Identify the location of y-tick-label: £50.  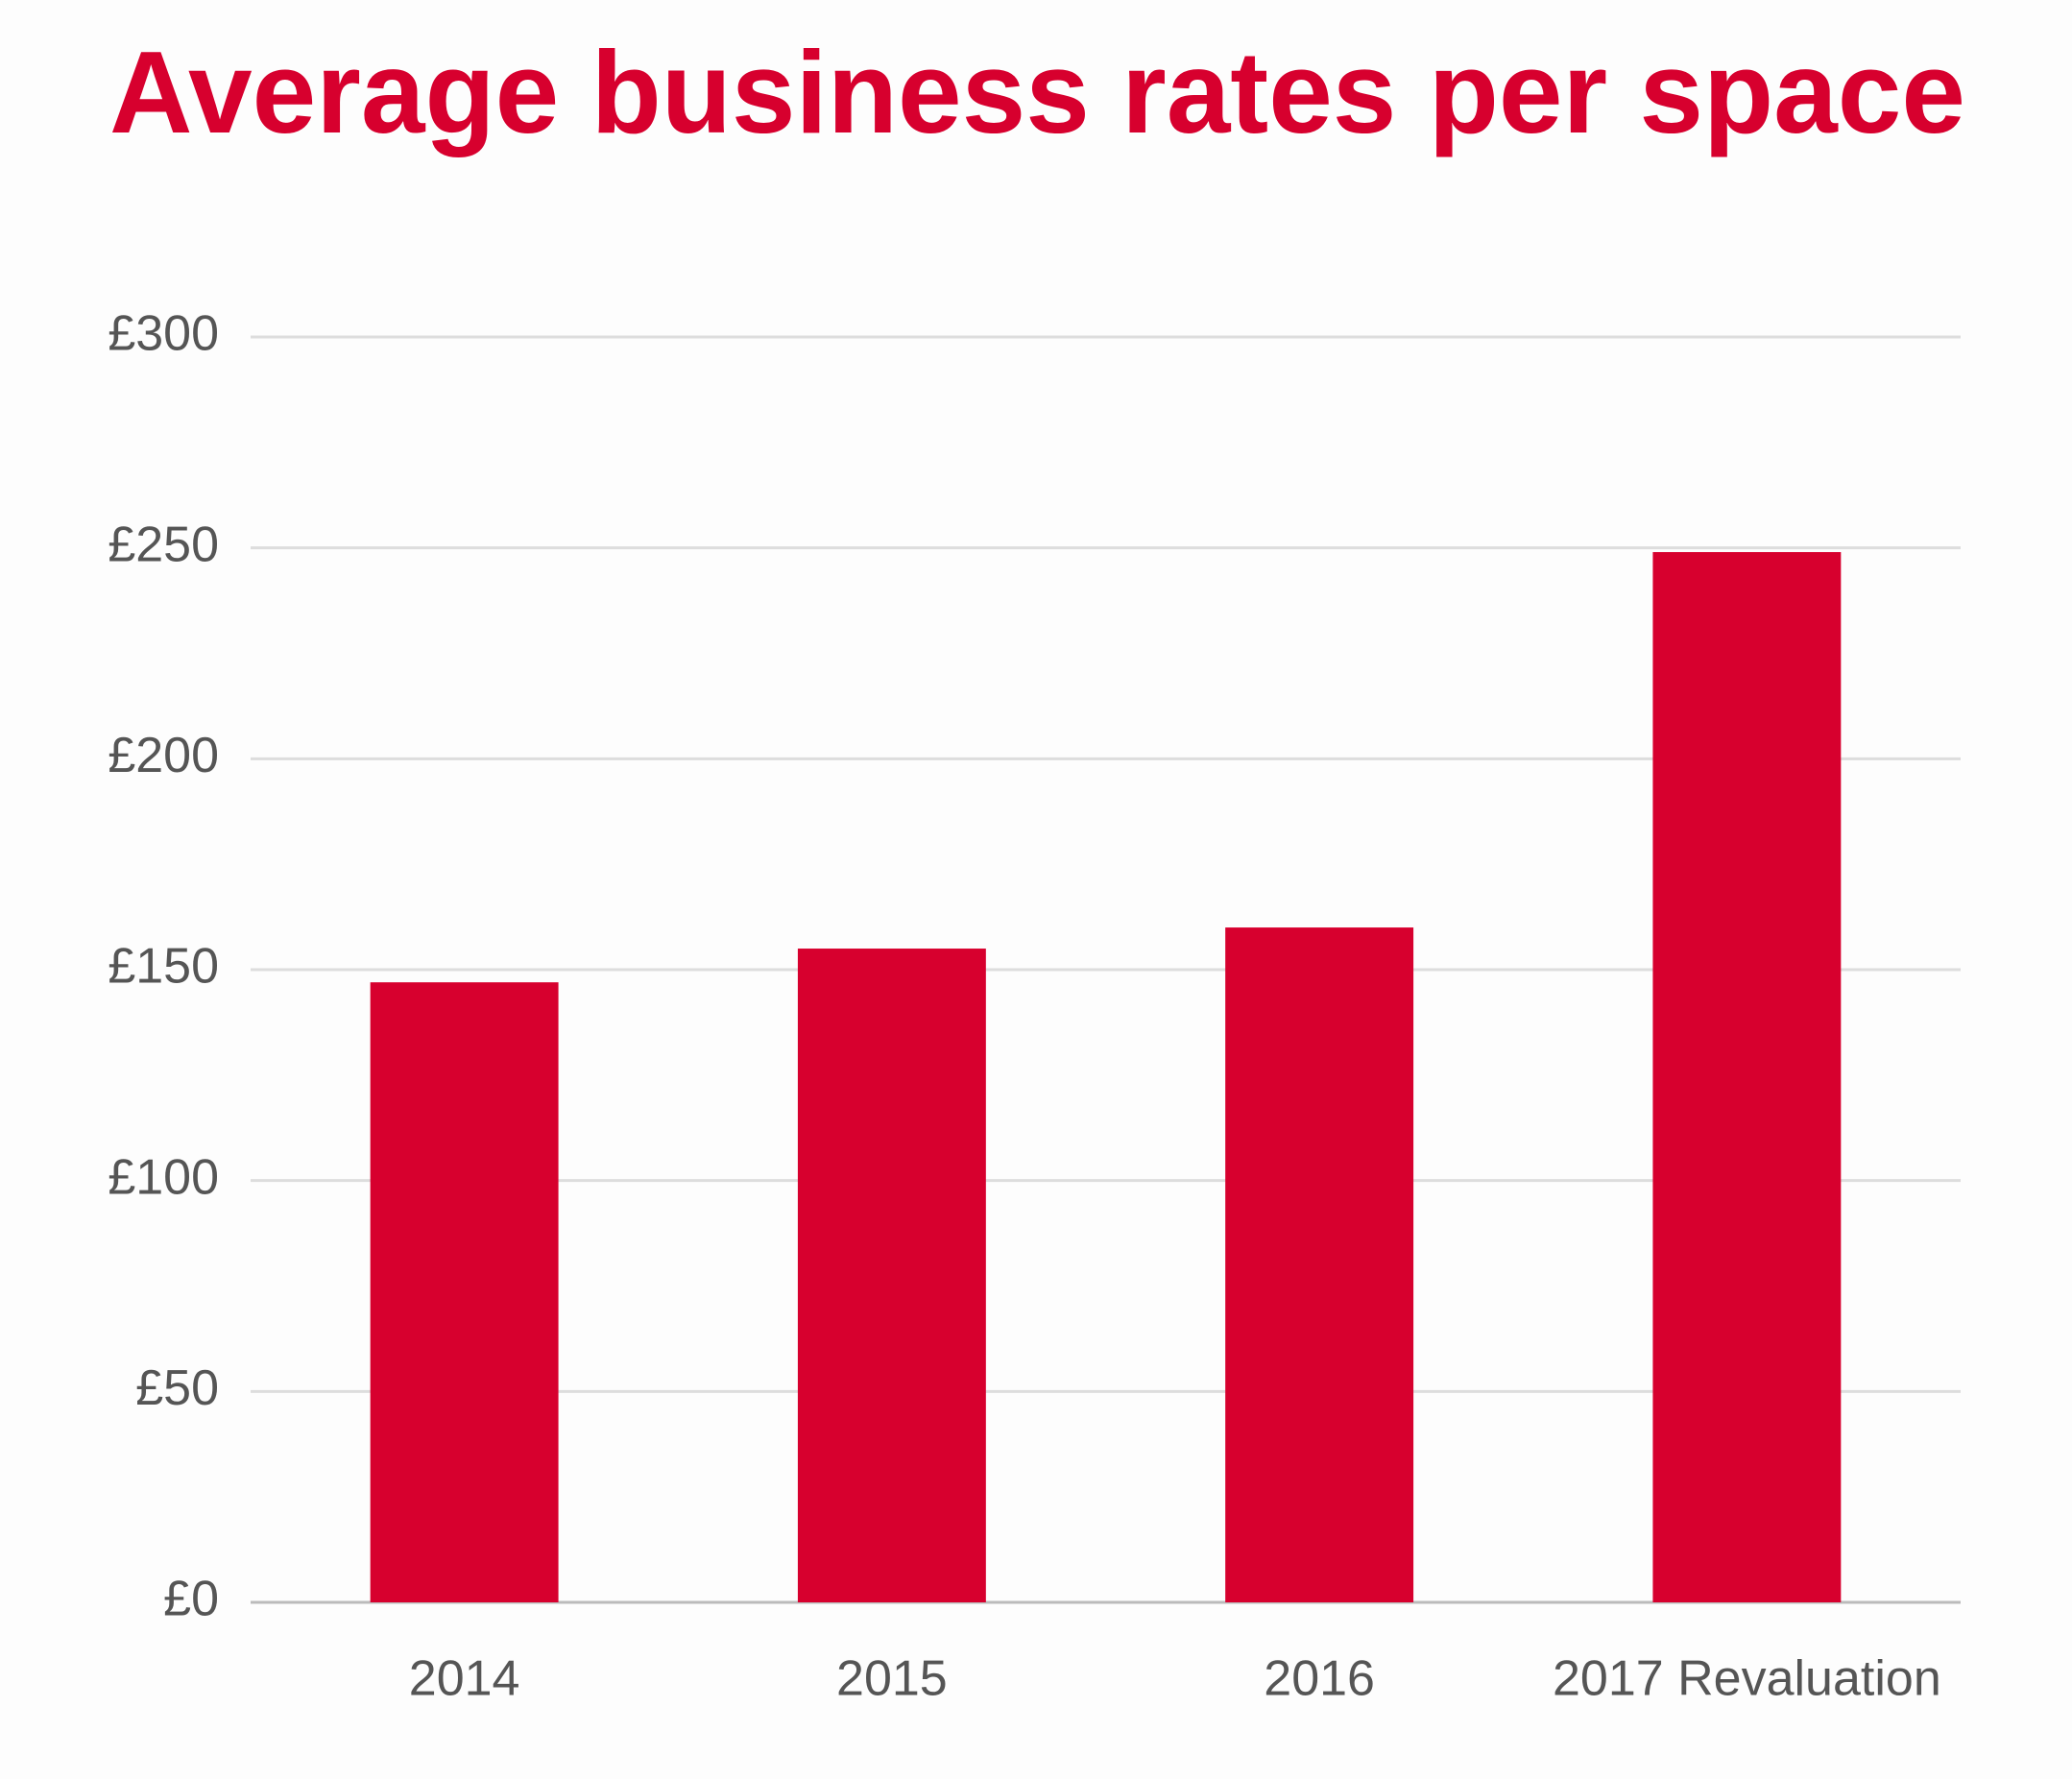
(177, 1388).